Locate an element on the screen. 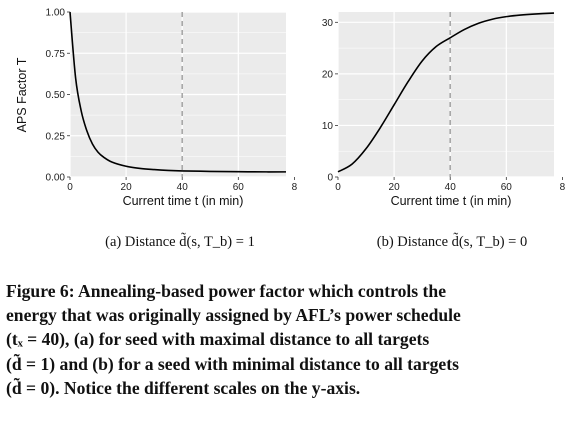 The image size is (582, 424). plot-b-series is located at coordinates (446, 92).